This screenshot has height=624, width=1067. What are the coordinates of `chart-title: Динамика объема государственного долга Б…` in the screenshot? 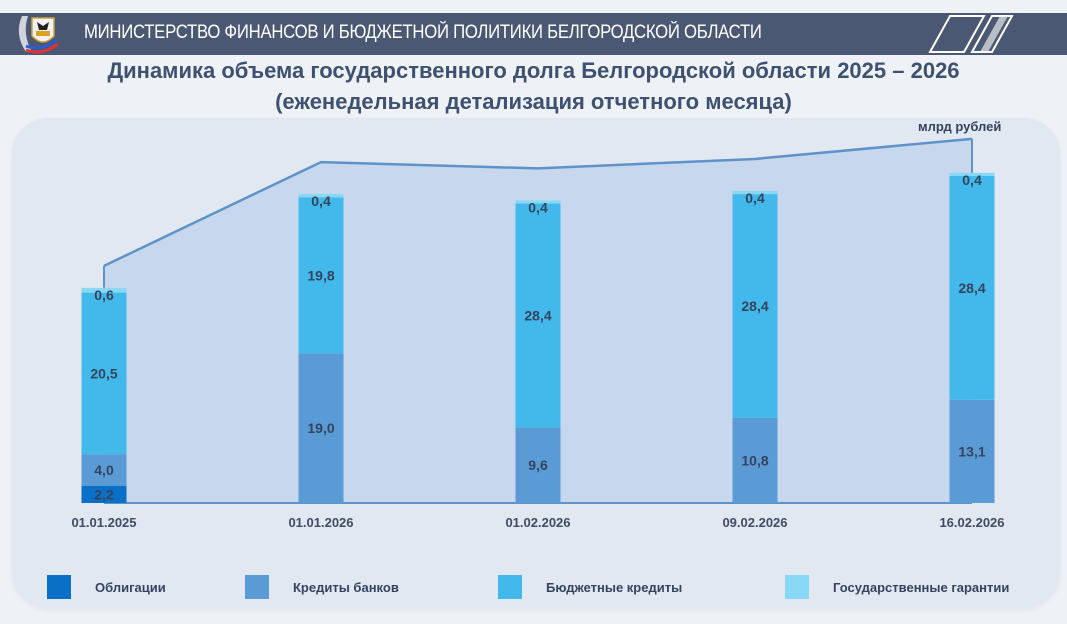 It's located at (533, 70).